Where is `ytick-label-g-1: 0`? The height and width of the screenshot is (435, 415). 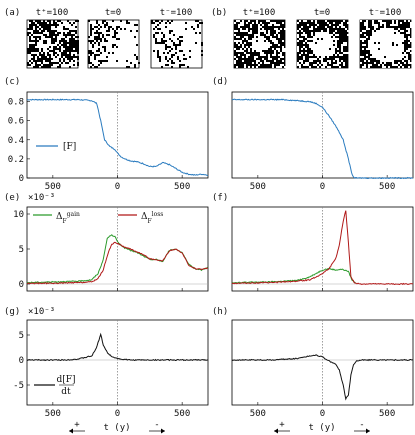
ytick-label-g-1: 0 is located at coordinates (21, 361).